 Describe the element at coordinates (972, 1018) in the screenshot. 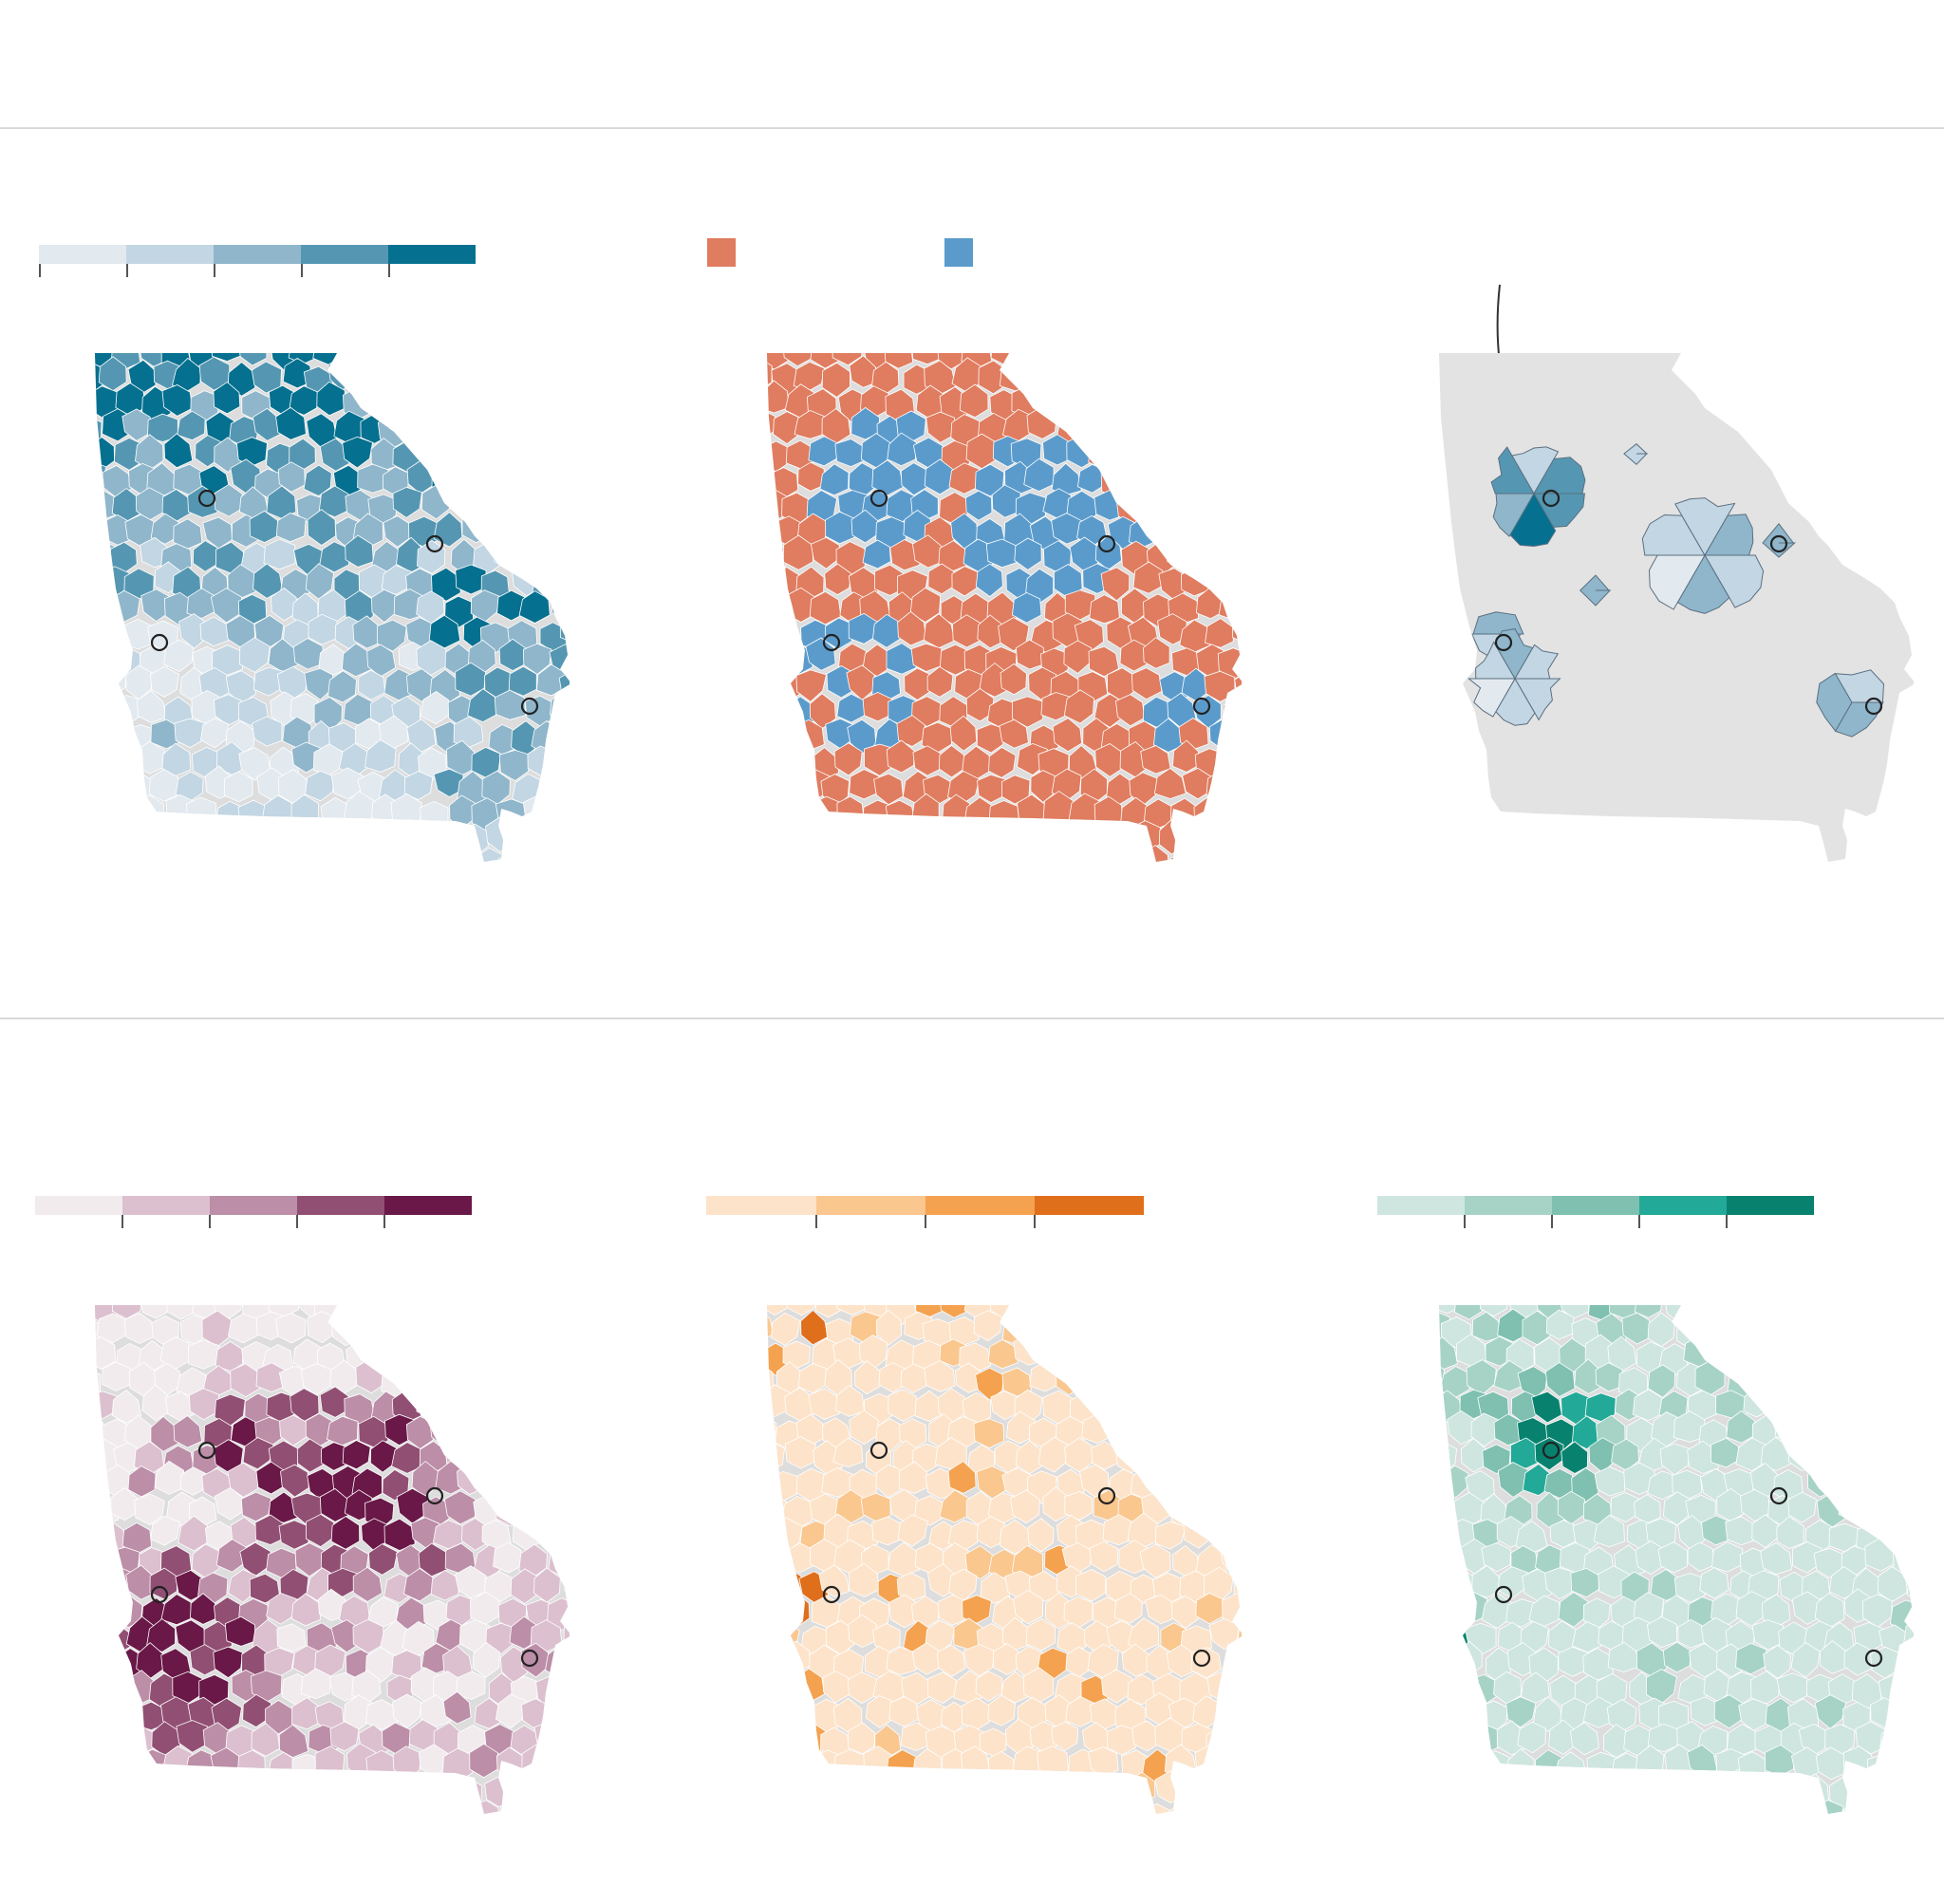

I see `middle-divider` at that location.